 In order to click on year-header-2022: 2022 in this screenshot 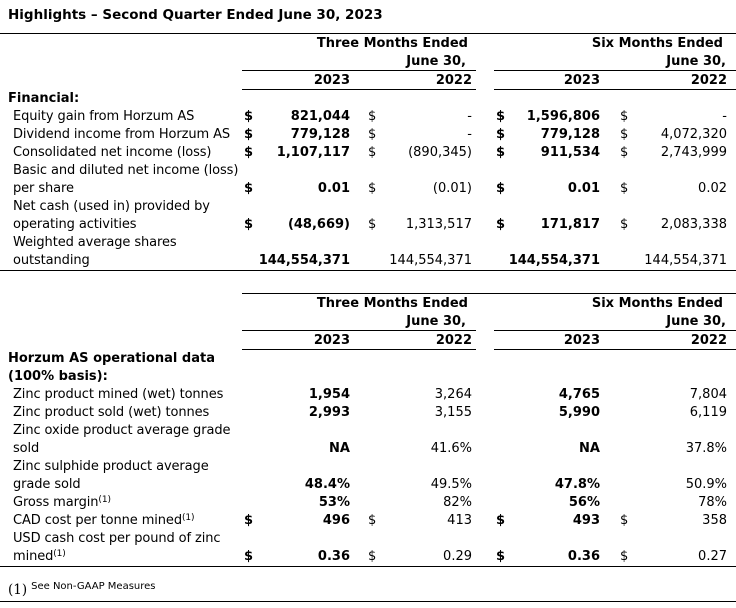, I will do `click(670, 340)`.